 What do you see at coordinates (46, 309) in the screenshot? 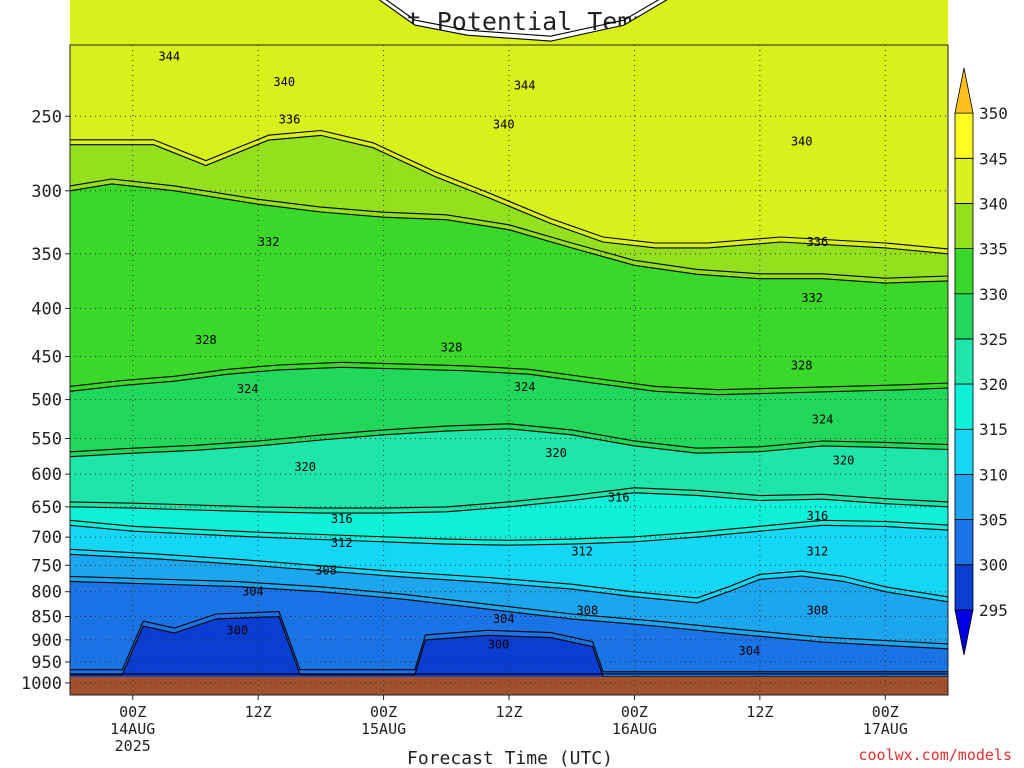
I see `y-tick-label: 400` at bounding box center [46, 309].